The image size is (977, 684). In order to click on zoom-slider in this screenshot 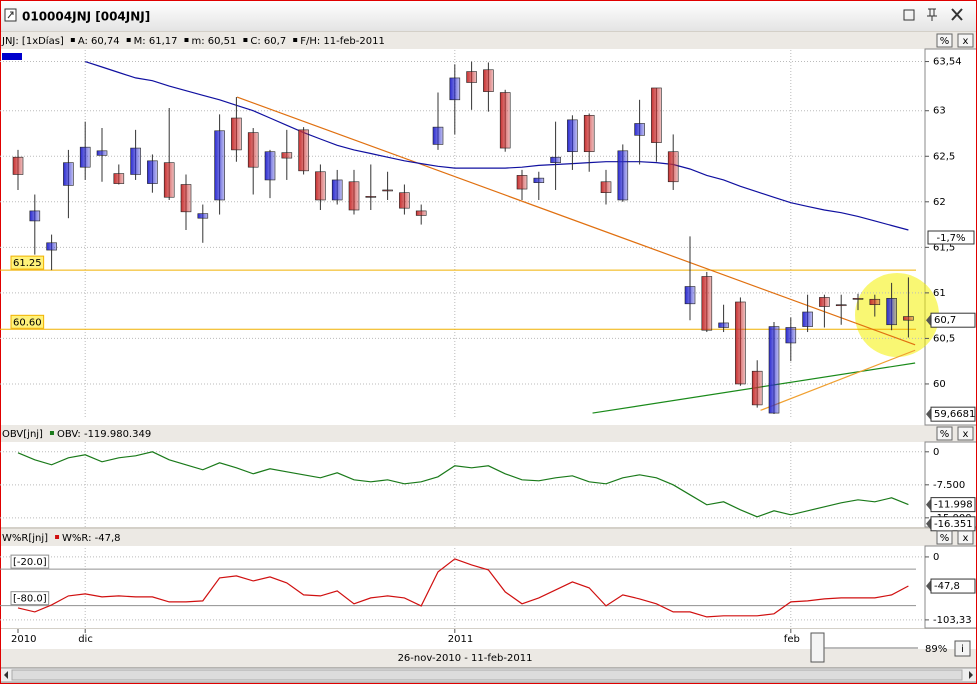, I will do `click(817, 647)`.